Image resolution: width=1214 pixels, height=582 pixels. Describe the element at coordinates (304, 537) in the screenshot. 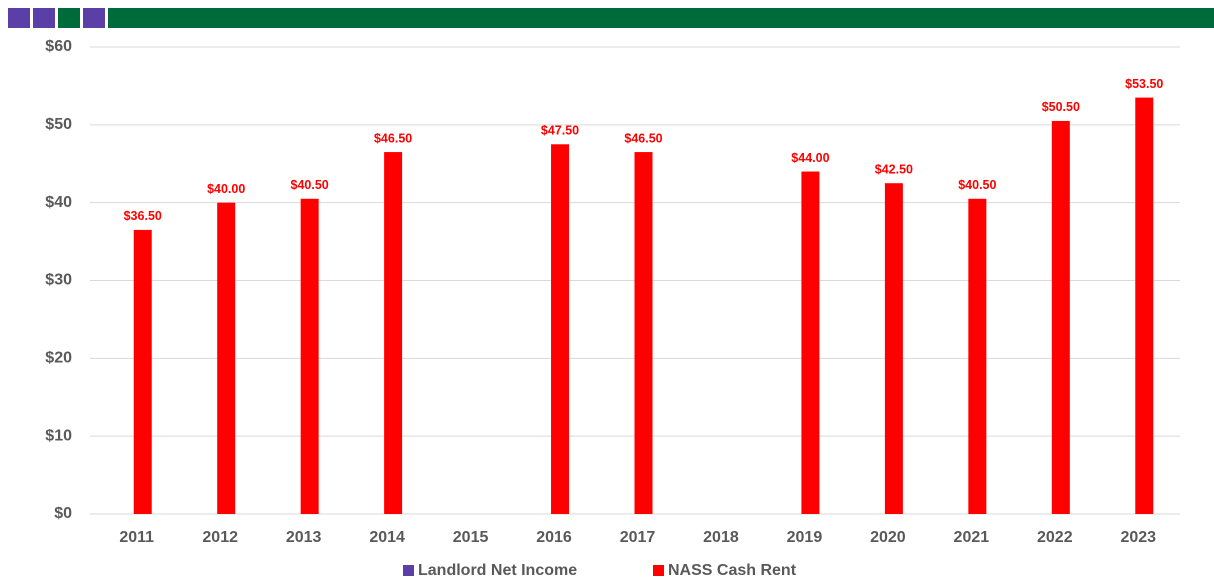

I see `x-tick-label: 2013` at that location.